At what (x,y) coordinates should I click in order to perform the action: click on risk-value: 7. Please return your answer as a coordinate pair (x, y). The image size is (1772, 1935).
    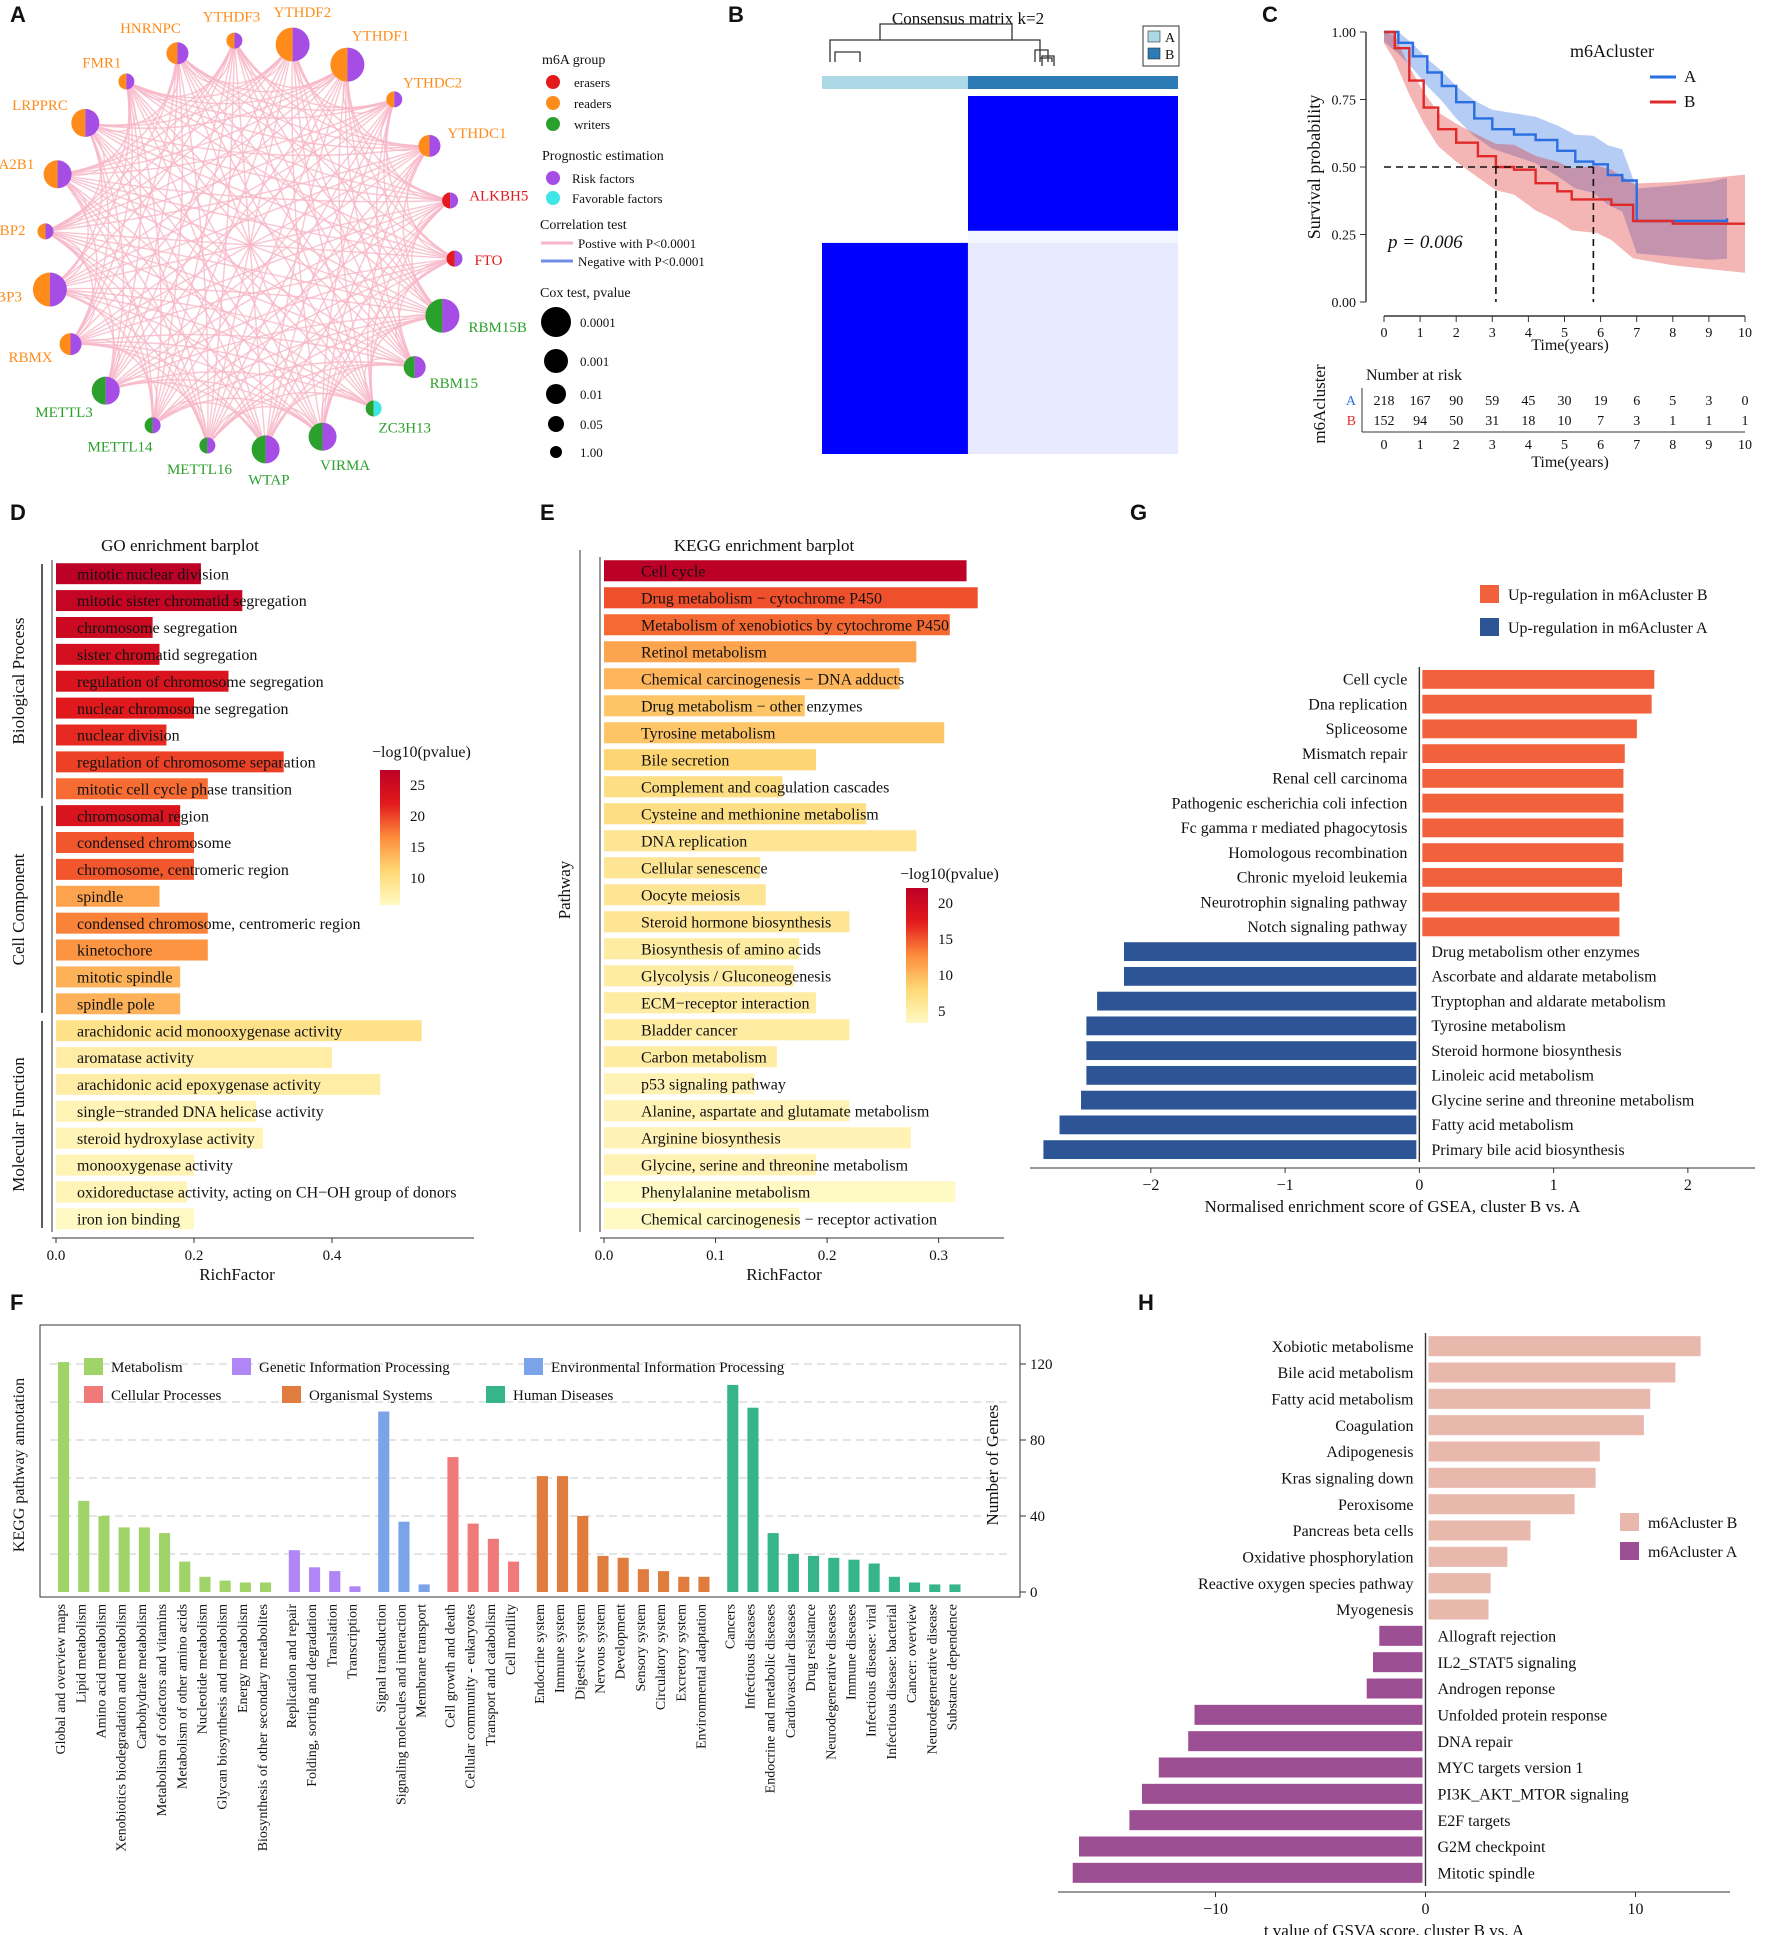
    Looking at the image, I should click on (1600, 421).